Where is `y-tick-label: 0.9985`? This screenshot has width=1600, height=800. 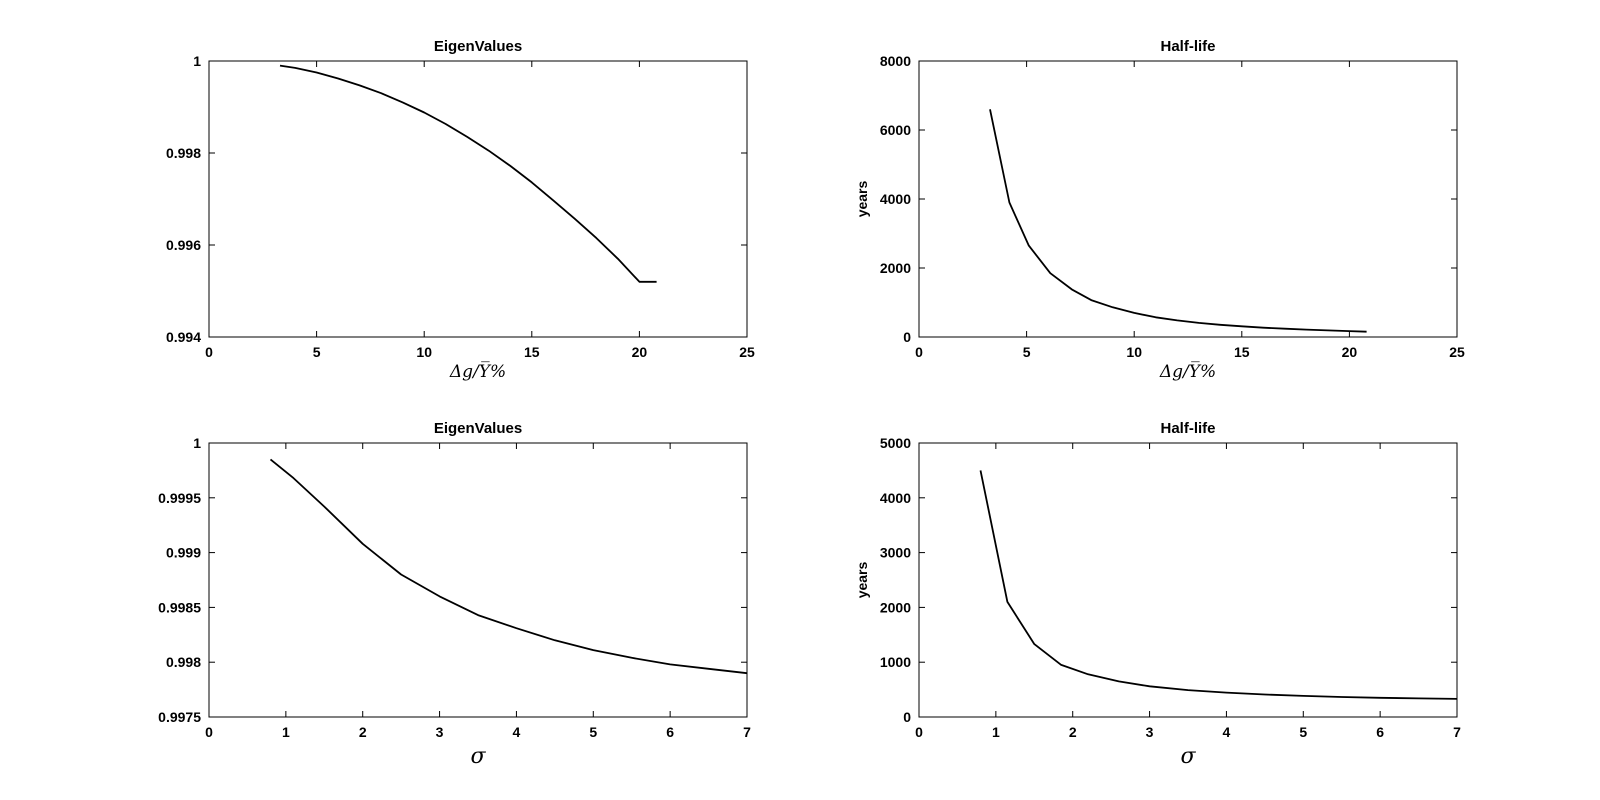 y-tick-label: 0.9985 is located at coordinates (179, 607).